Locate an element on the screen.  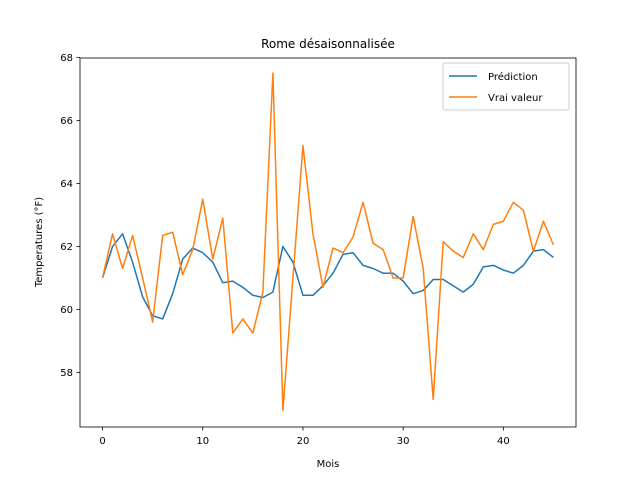
legend-label-0: Prédiction is located at coordinates (513, 77).